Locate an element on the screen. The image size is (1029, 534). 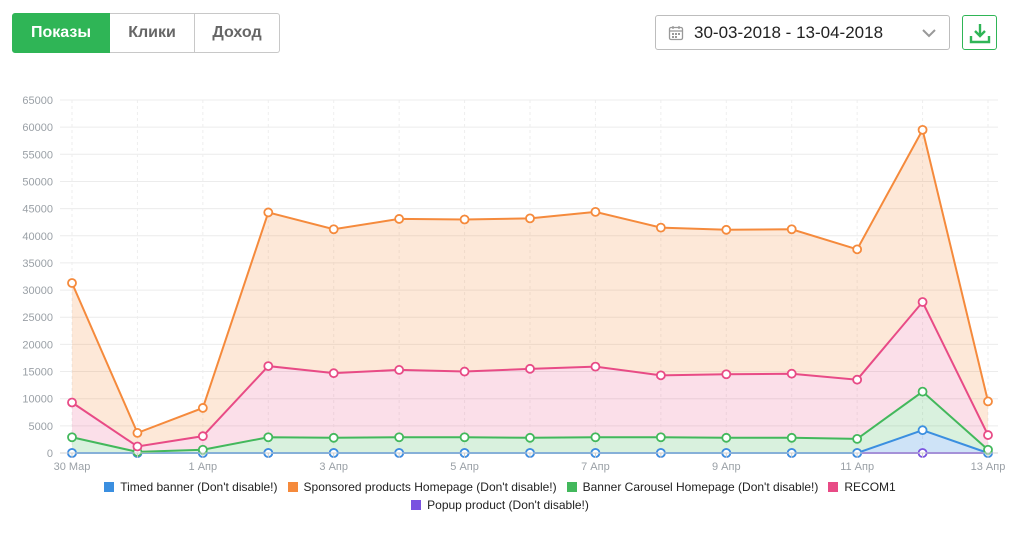
legend-label: RECOM1 is located at coordinates (870, 487).